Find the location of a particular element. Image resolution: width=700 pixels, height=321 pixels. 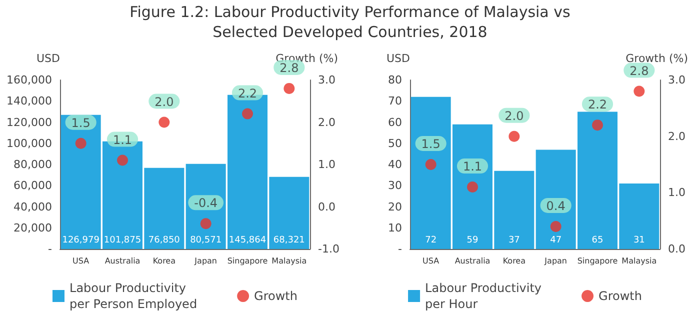

data-label: 0.4 is located at coordinates (556, 205).